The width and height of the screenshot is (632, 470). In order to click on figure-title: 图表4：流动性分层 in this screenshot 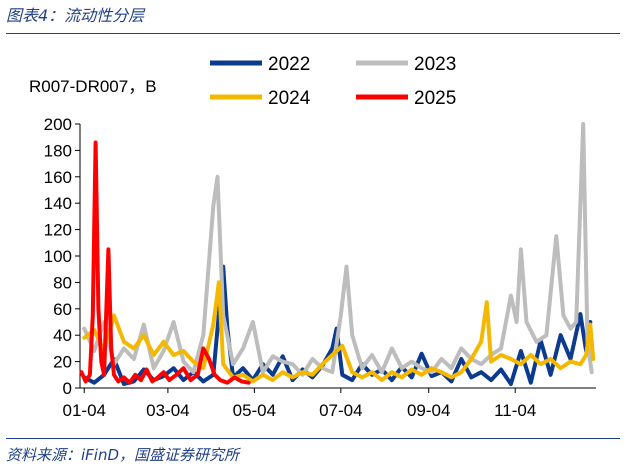, I will do `click(75, 15)`.